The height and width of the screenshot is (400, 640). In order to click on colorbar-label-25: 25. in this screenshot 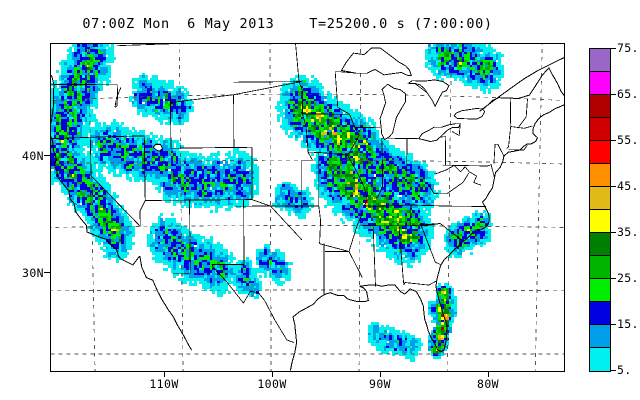, I will do `click(628, 278)`.